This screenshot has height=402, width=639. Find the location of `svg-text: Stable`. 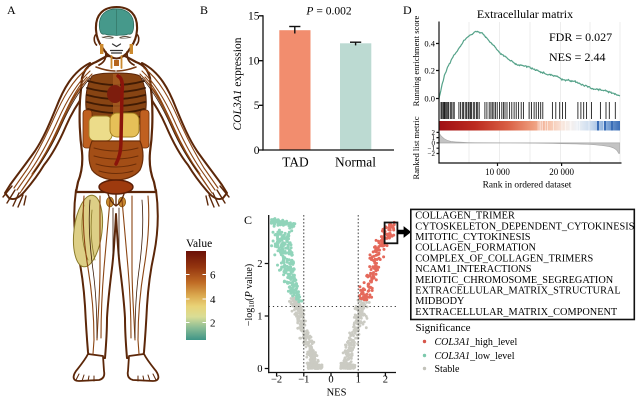

svg-text: Stable is located at coordinates (448, 369).